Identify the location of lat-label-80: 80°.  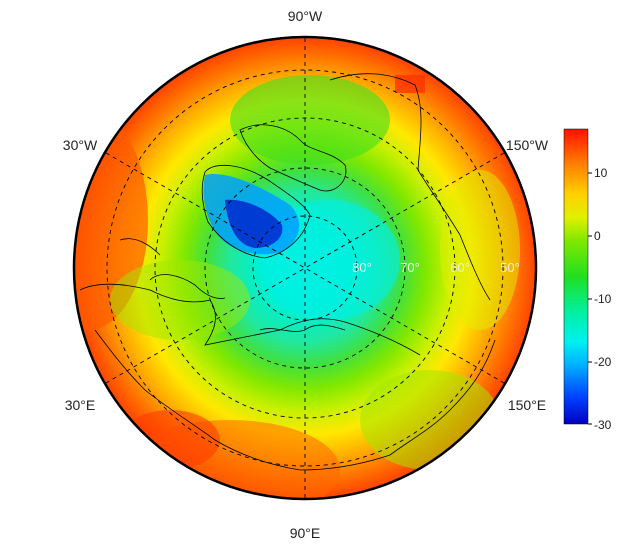
(362, 267).